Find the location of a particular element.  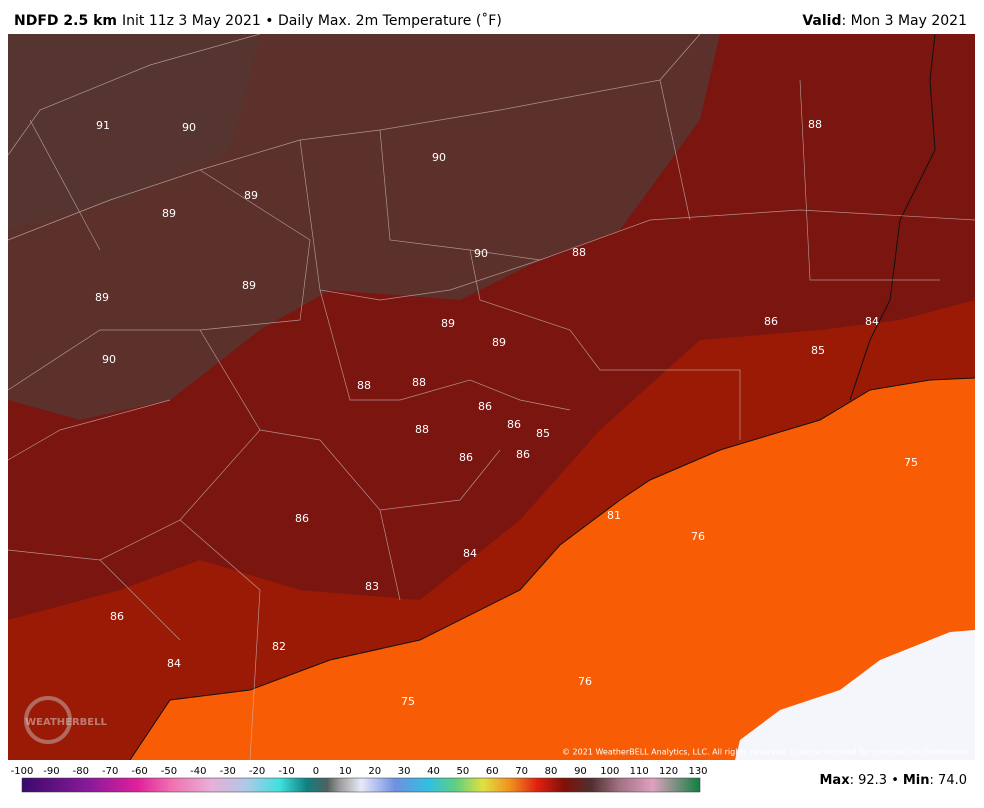

colorbar-tick-label: 60 is located at coordinates (492, 771).